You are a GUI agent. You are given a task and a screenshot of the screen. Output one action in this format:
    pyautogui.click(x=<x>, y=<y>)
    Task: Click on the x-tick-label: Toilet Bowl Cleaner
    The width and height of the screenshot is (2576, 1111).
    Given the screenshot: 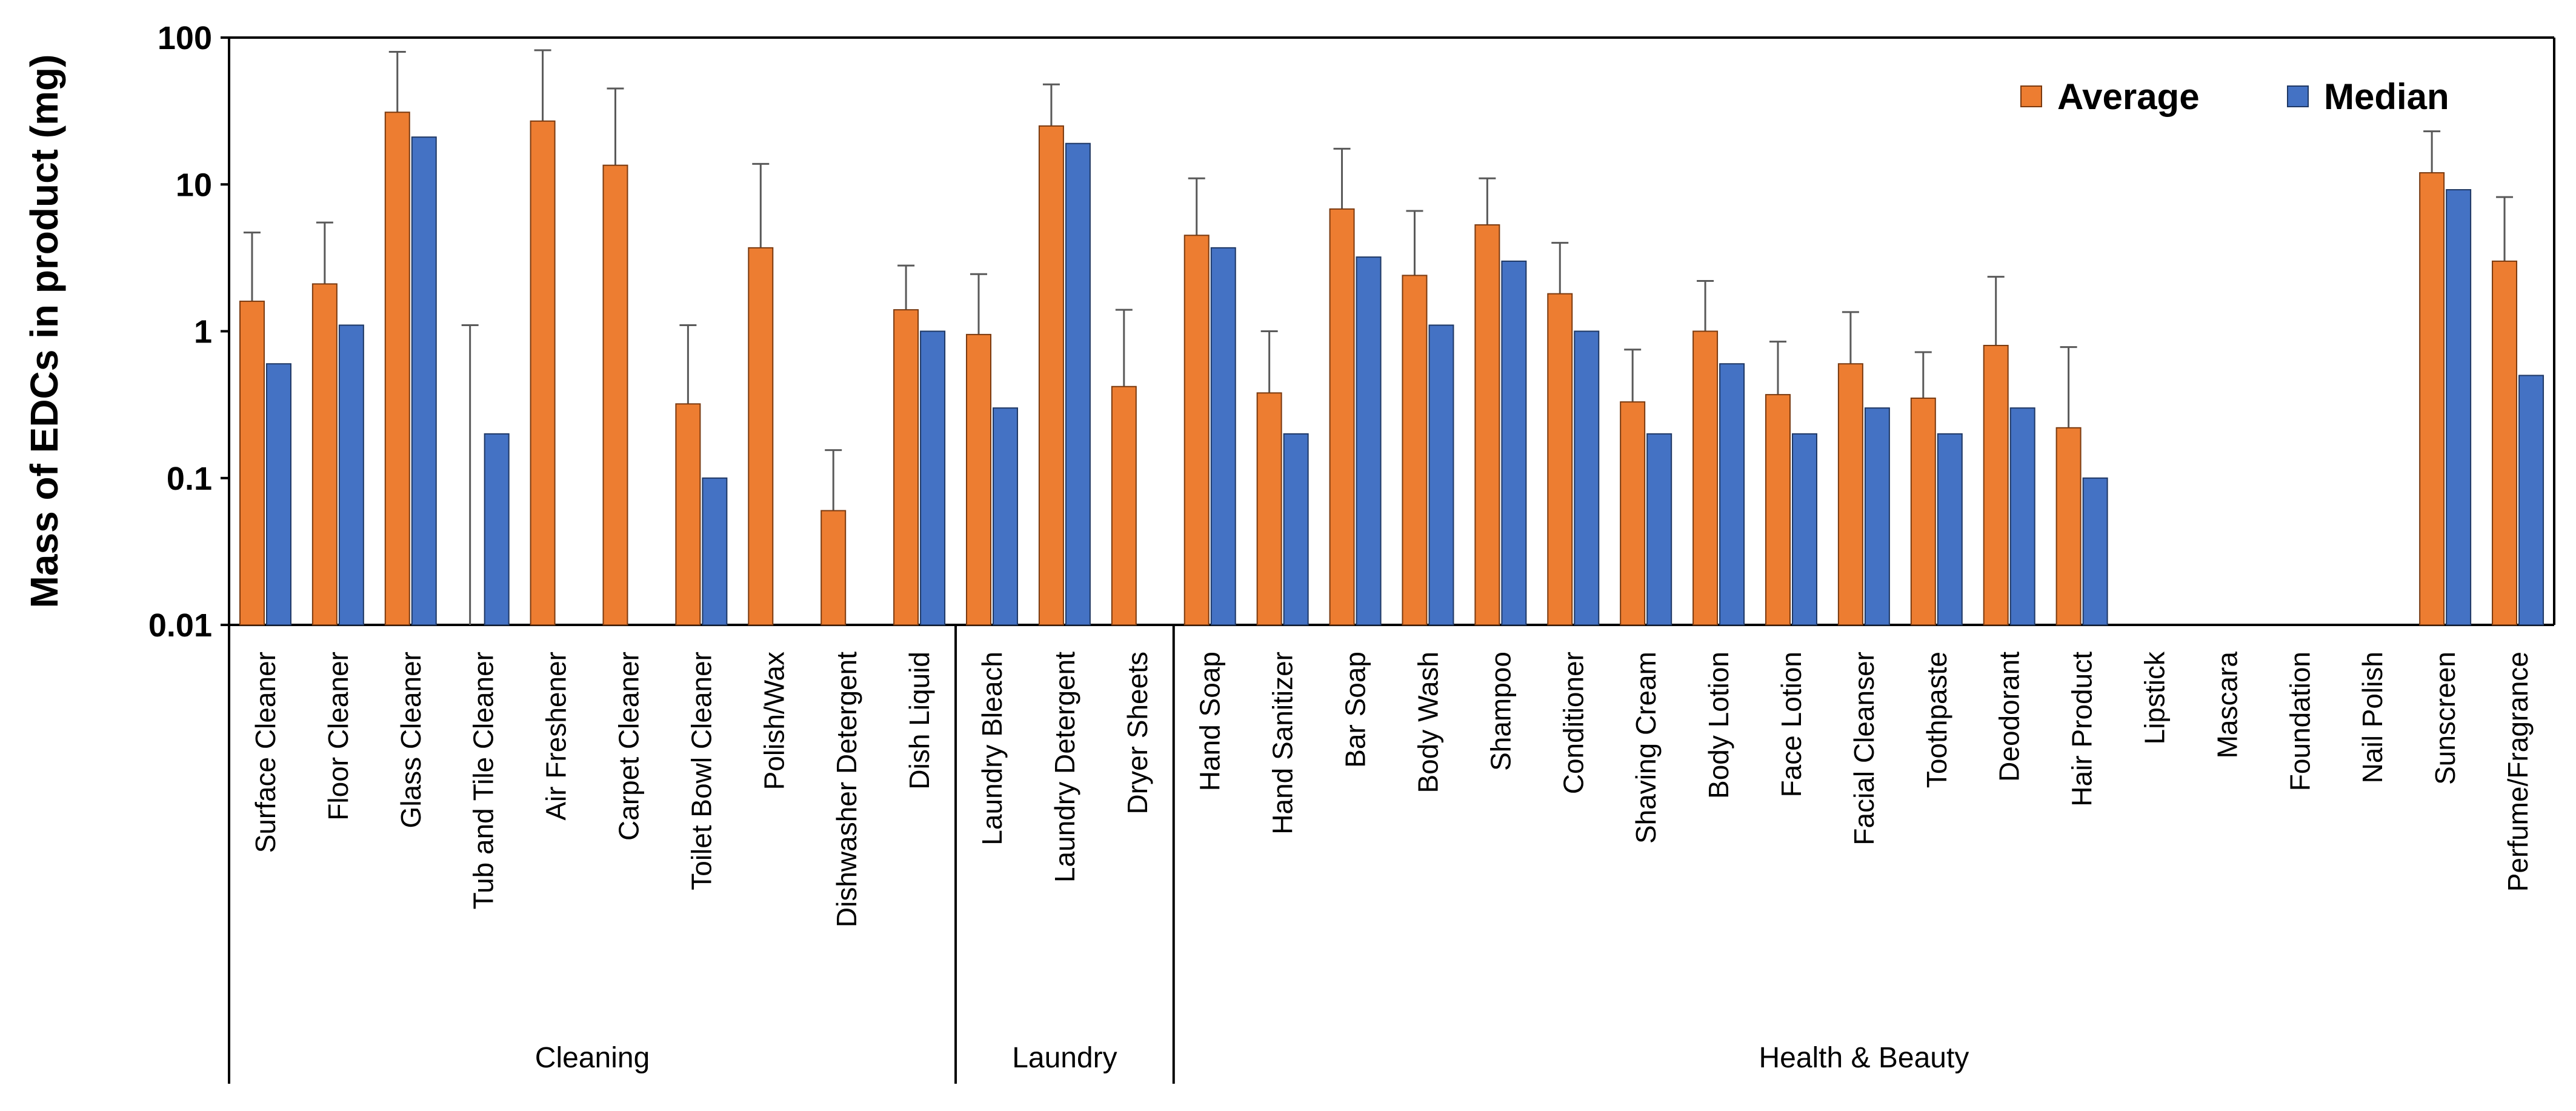 What is the action you would take?
    pyautogui.click(x=701, y=771)
    